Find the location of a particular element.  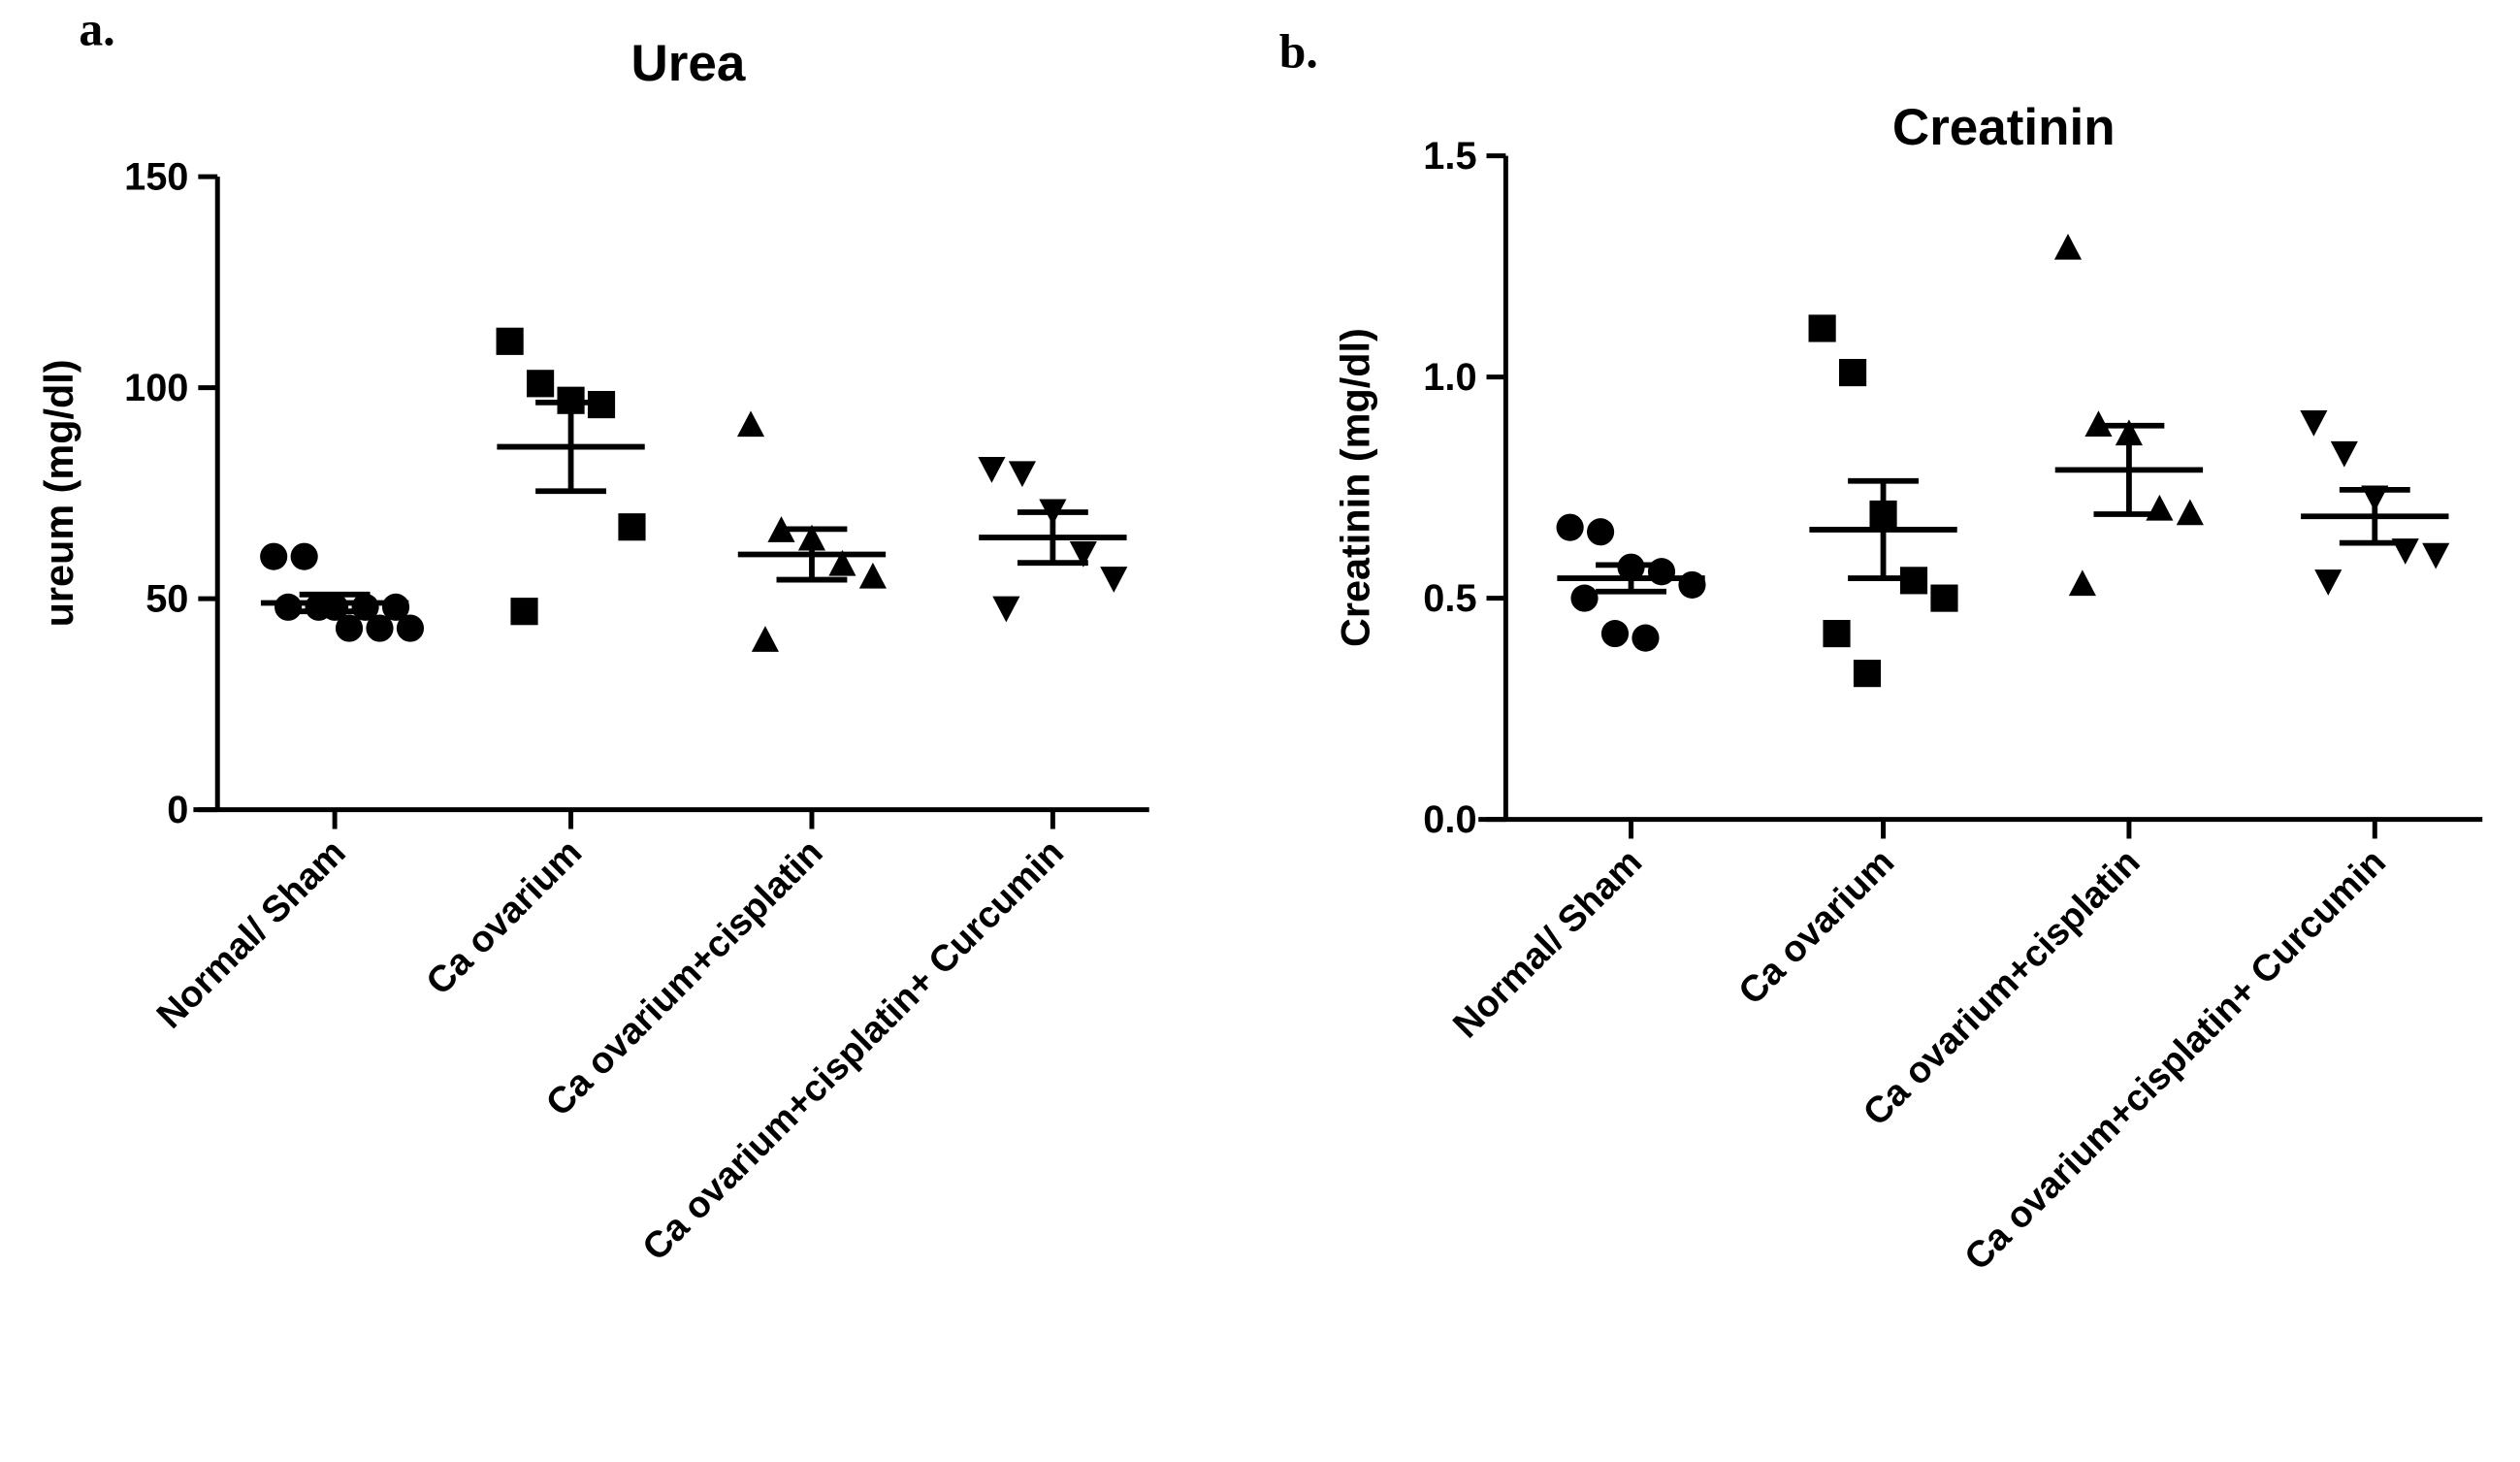

y-tick-label: 1.0 is located at coordinates (1449, 377).